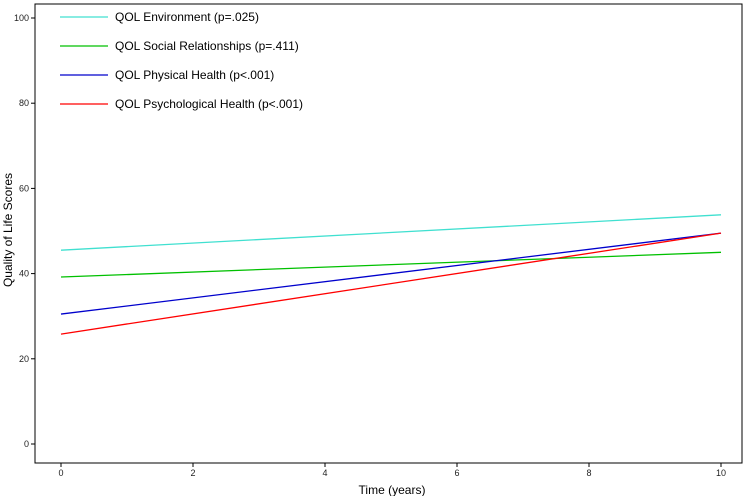 The width and height of the screenshot is (748, 496). What do you see at coordinates (209, 104) in the screenshot?
I see `legend-label-3: QOL Psychological Health (p<.001)` at bounding box center [209, 104].